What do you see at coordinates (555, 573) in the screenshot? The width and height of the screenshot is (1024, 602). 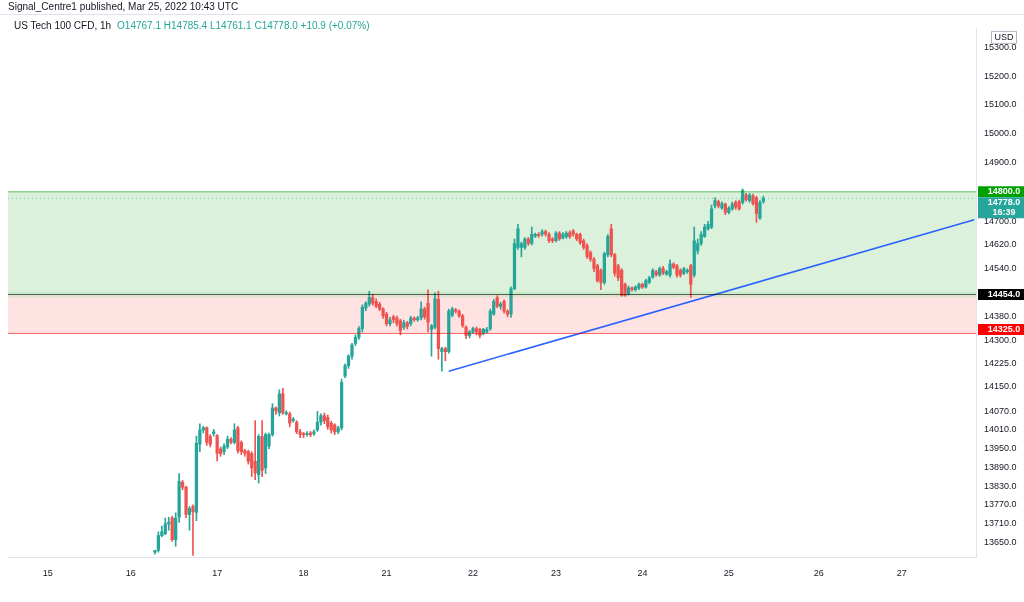 I see `x-tick-label: 23` at bounding box center [555, 573].